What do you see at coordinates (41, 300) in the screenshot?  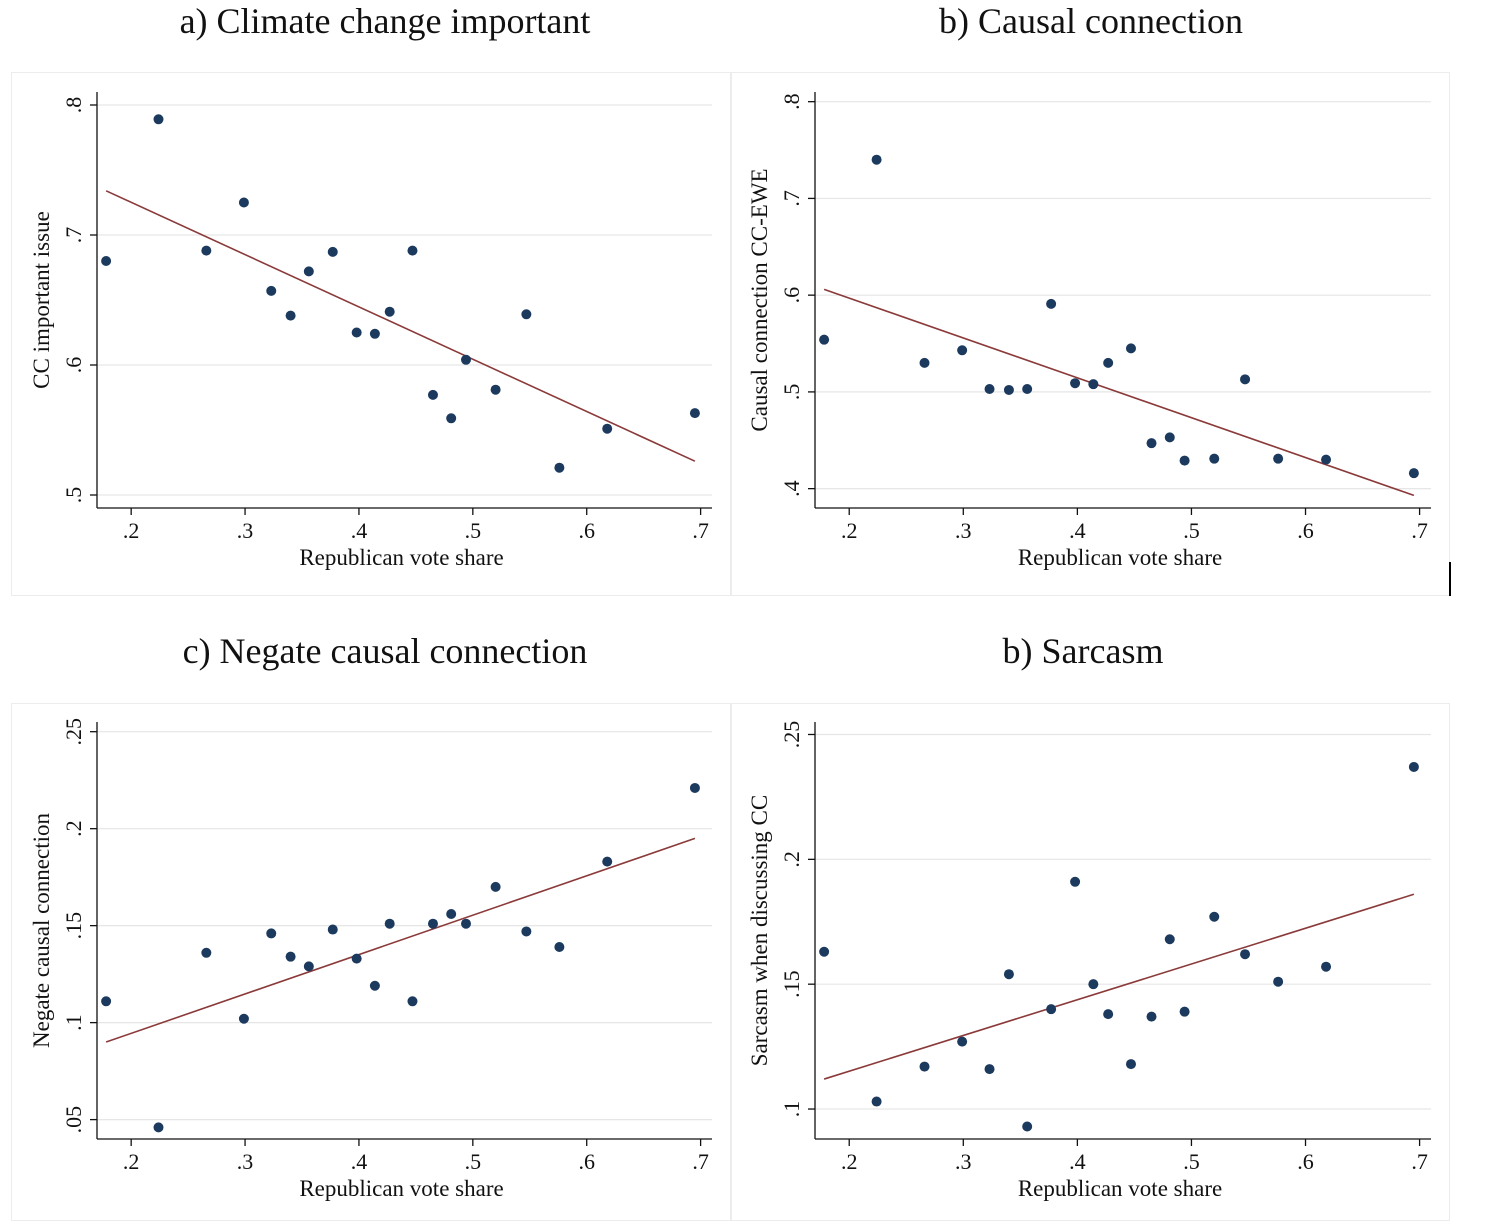 I see `y-axis-title: CC important issue` at bounding box center [41, 300].